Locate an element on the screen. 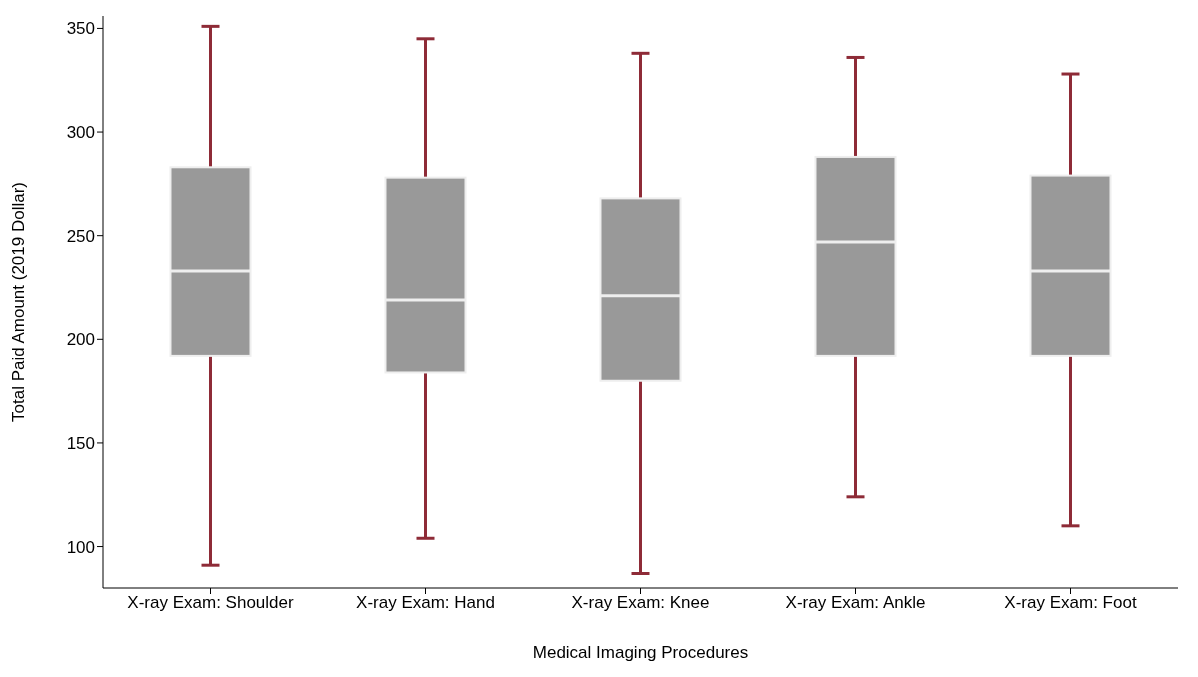 Image resolution: width=1198 pixels, height=677 pixels. y-axis-title: Total Paid Amount (2019 Dollar) is located at coordinates (19, 301).